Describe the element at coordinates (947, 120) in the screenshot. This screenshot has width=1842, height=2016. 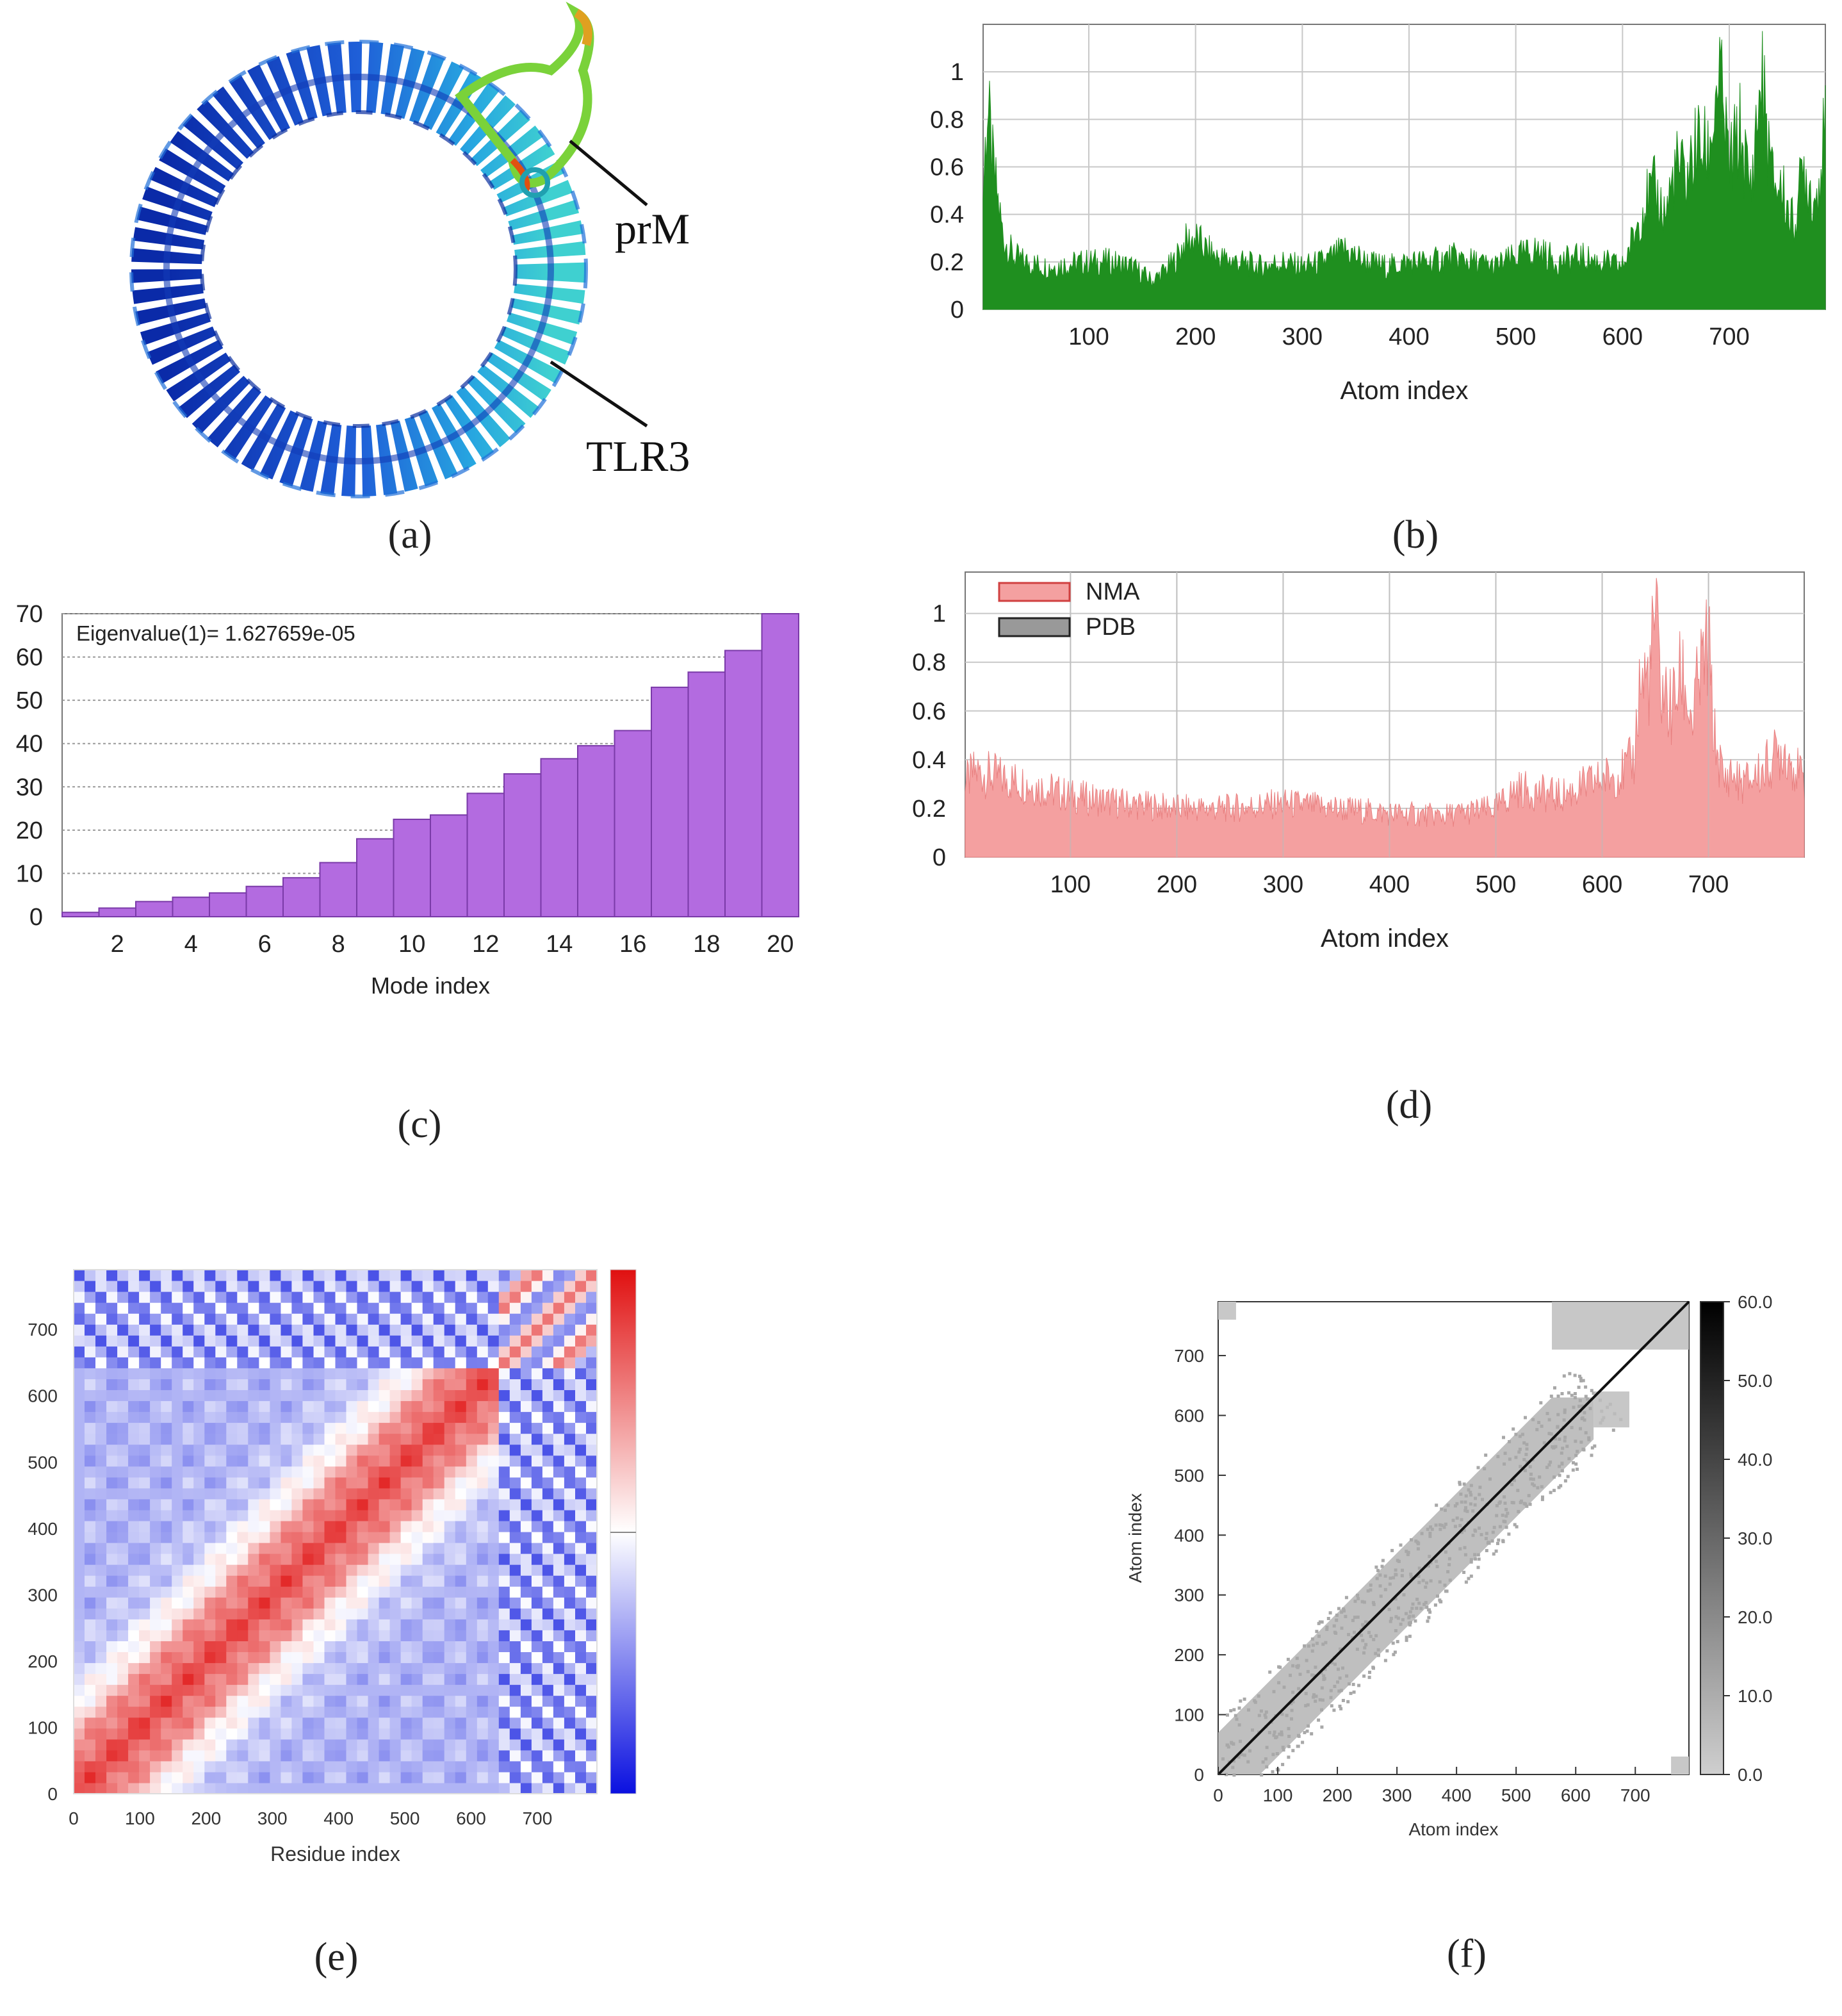
I see `y-tick-label: 0.8` at that location.